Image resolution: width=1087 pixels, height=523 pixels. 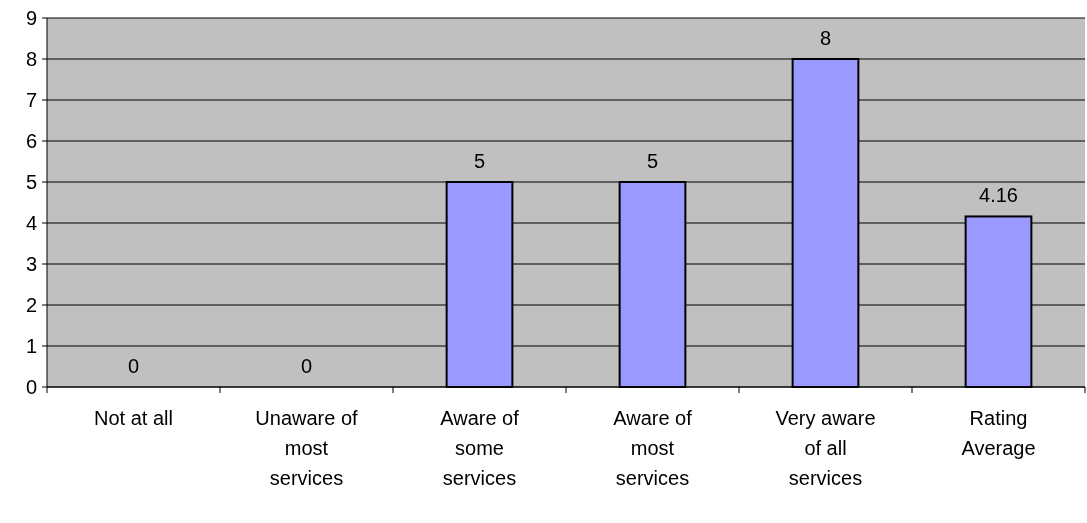 I want to click on x-tick-label: Unaware of most services, so click(x=307, y=448).